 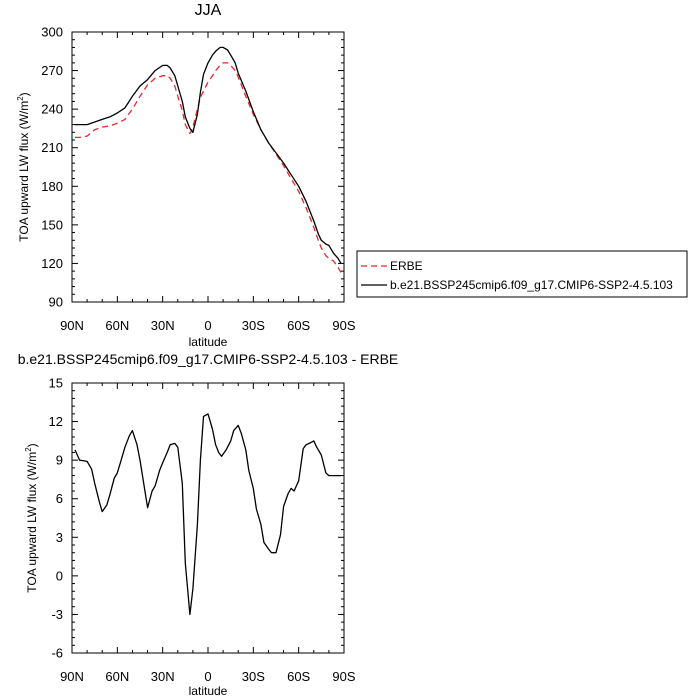 I want to click on top-y-axis-label: TOA upward LW flux (W/m2), so click(x=23, y=166).